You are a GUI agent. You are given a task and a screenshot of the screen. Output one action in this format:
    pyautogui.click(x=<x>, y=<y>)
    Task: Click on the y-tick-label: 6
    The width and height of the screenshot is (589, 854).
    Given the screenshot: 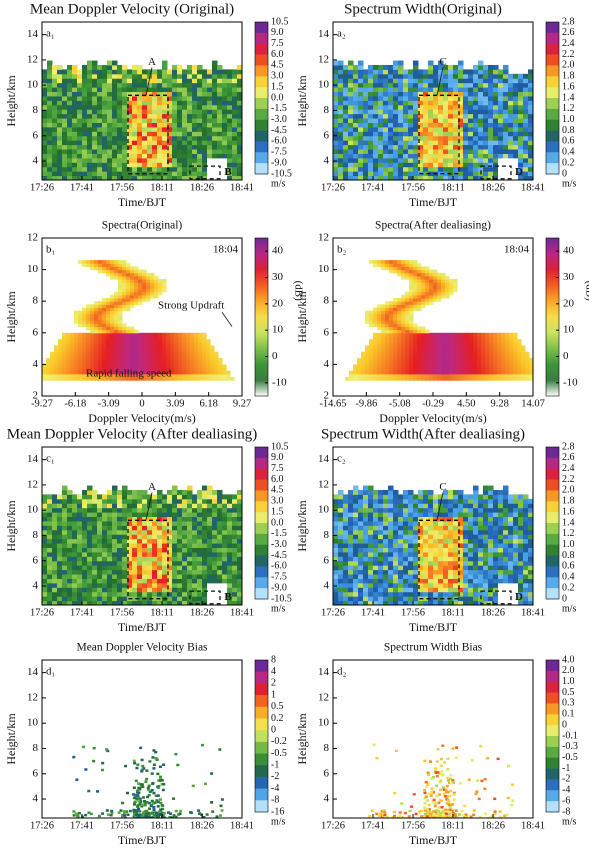 What is the action you would take?
    pyautogui.click(x=327, y=135)
    